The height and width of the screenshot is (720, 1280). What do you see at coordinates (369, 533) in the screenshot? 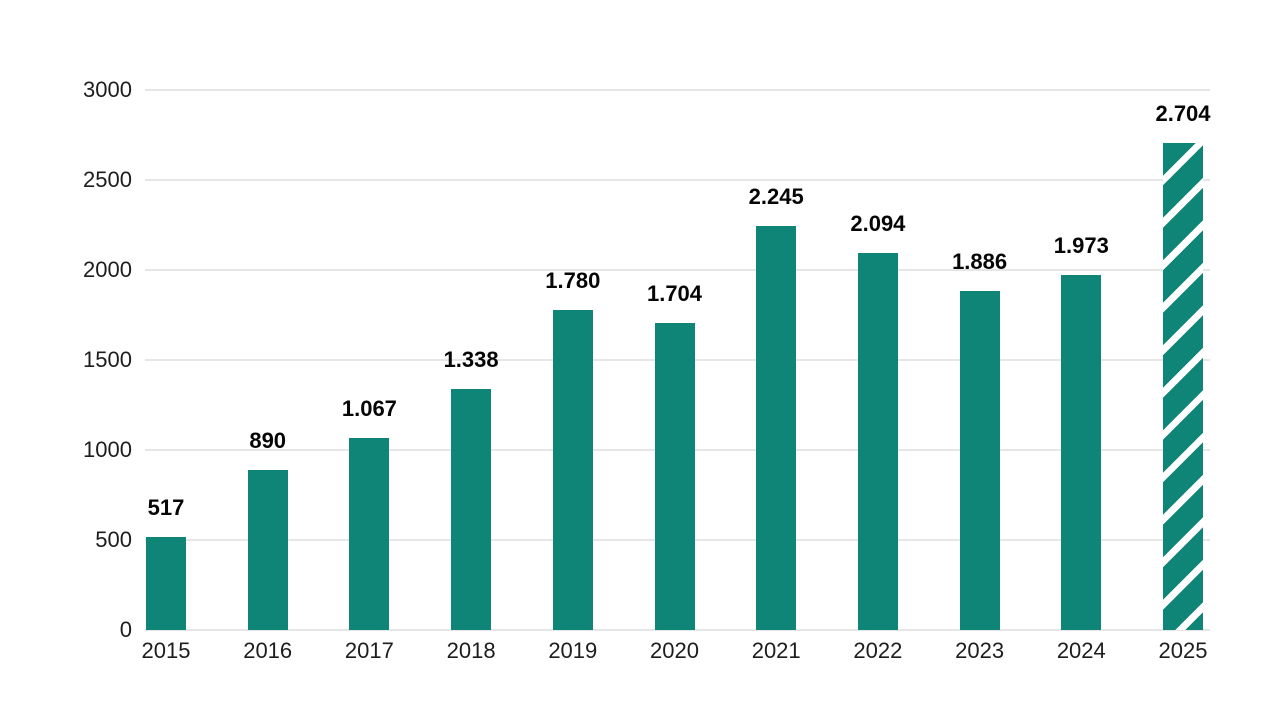
I see `bar-2017` at bounding box center [369, 533].